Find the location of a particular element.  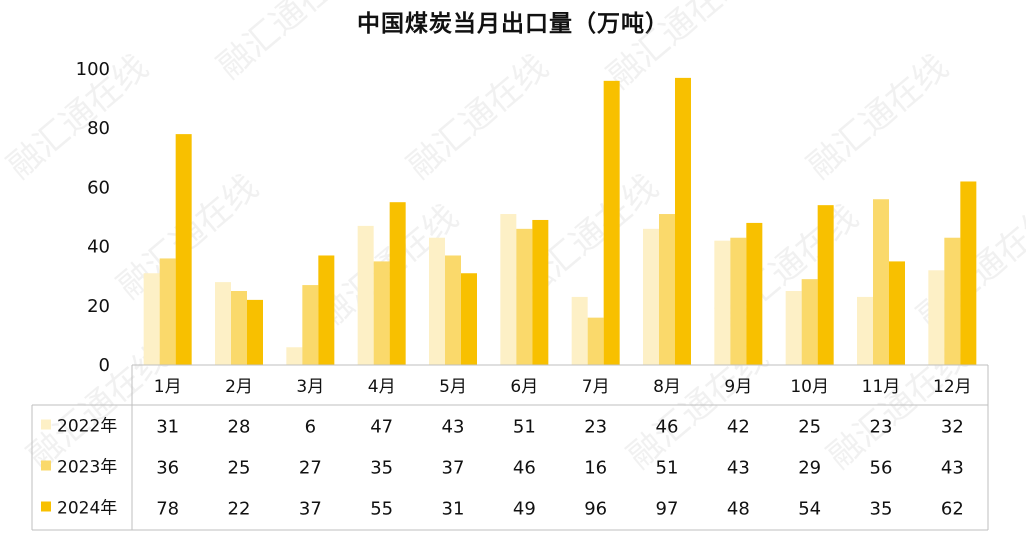

x-category-label: 6月 is located at coordinates (524, 387).